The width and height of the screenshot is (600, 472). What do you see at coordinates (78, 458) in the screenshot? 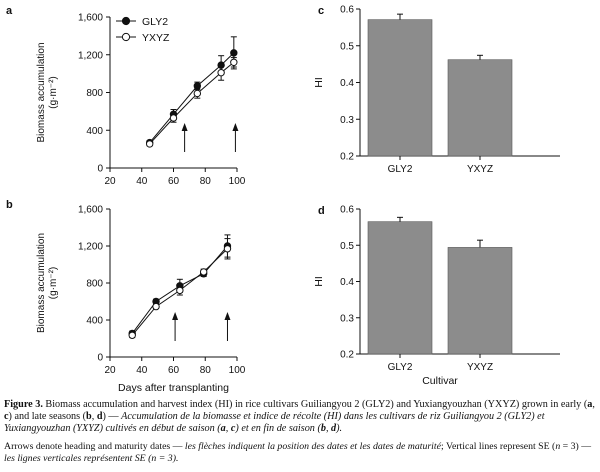
I see `caption-note-french: les lignes verticales représentent SE (` at bounding box center [78, 458].